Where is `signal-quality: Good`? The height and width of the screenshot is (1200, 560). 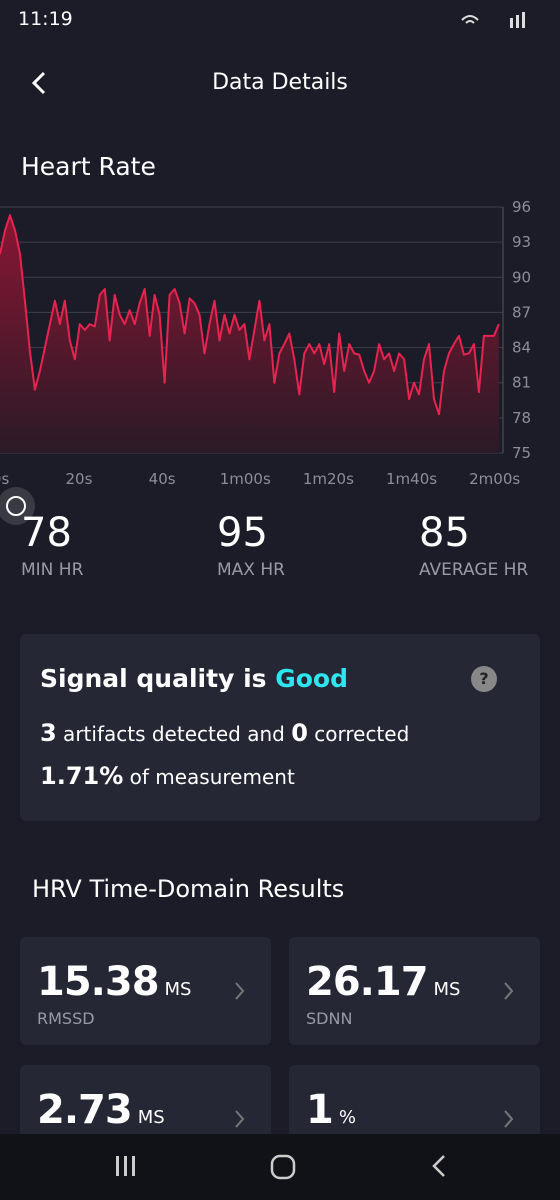
signal-quality: Good is located at coordinates (311, 678).